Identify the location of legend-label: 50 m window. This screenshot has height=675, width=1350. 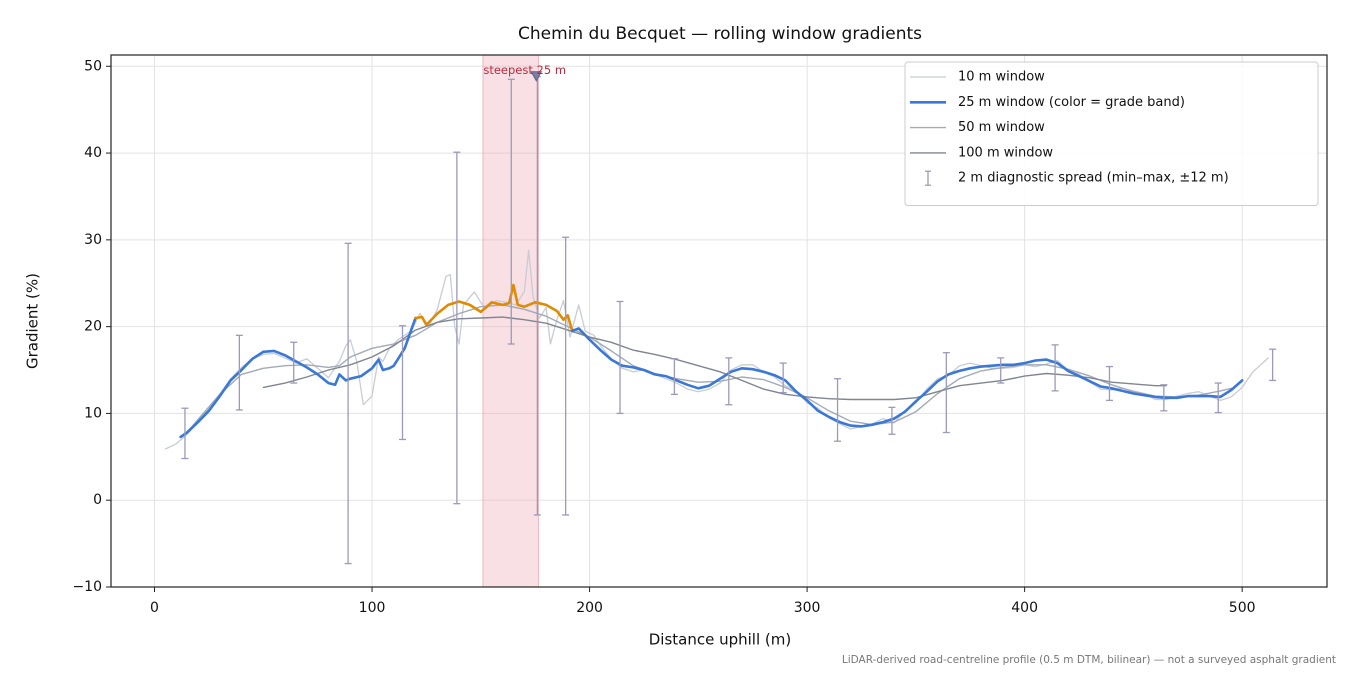
(1001, 127).